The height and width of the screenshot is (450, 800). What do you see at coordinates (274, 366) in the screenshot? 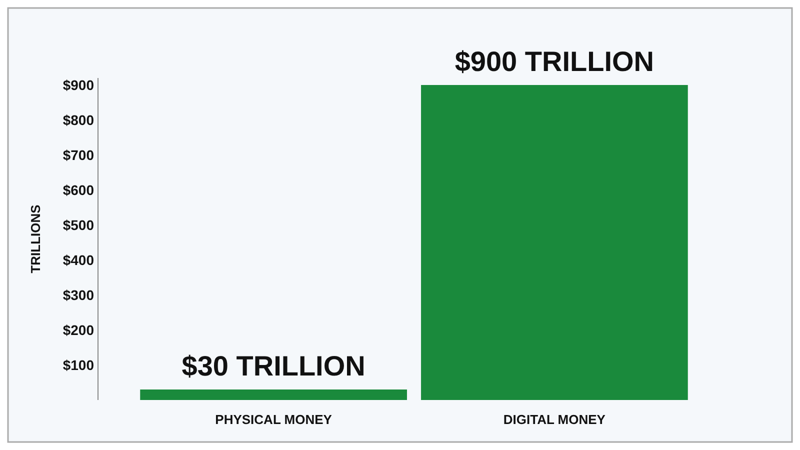
I see `data-label: $30 TRILLION` at bounding box center [274, 366].